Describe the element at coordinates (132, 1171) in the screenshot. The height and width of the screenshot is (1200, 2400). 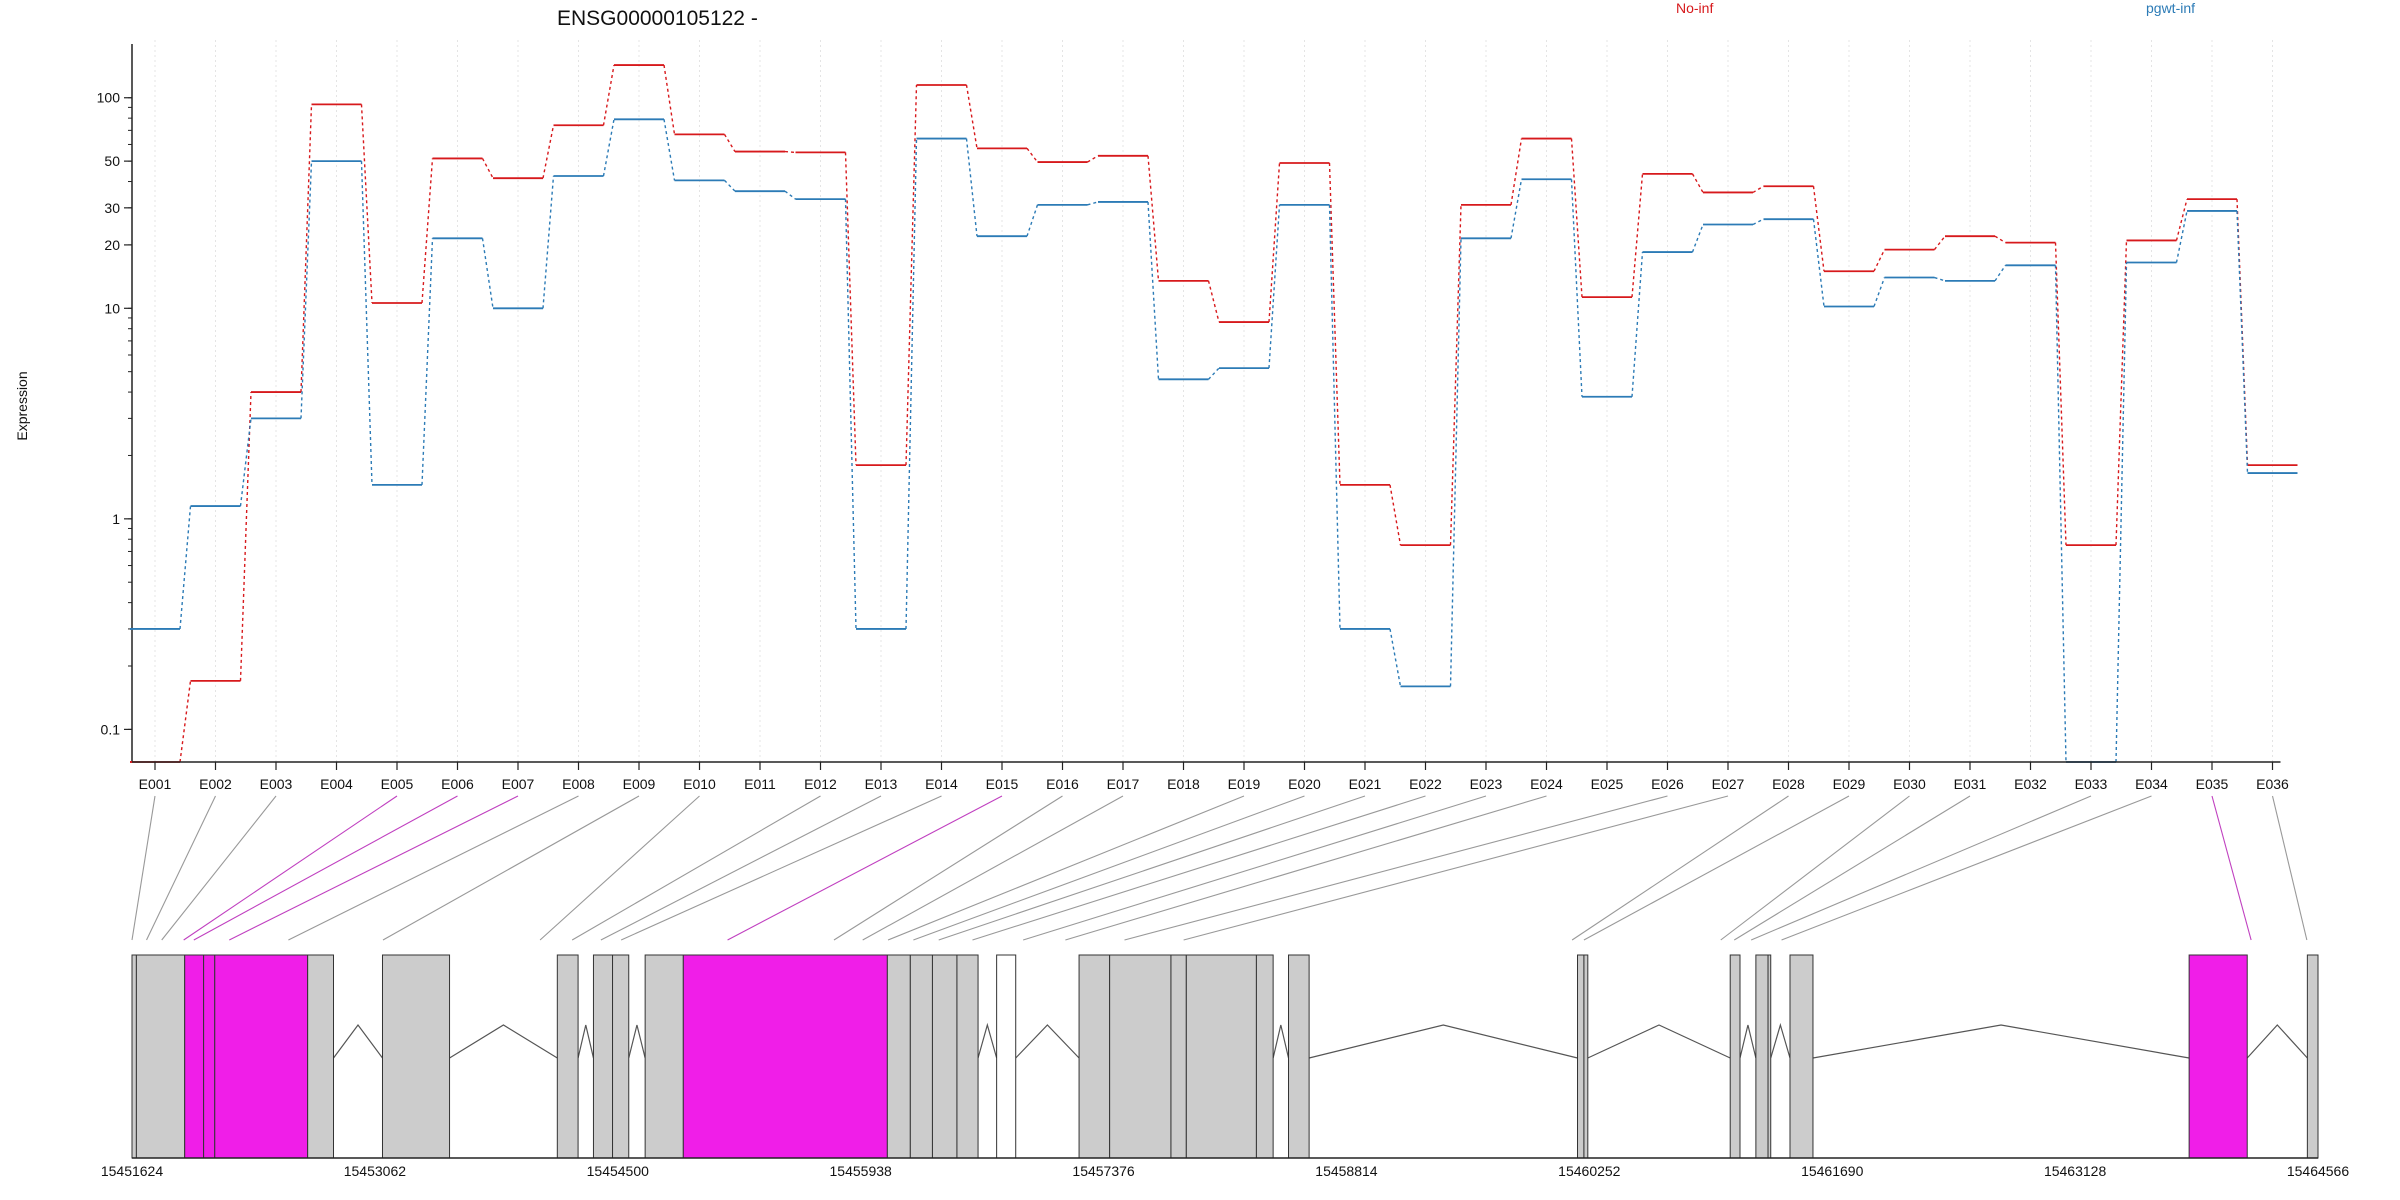
I see `genomic-tick-label: 15451624` at that location.